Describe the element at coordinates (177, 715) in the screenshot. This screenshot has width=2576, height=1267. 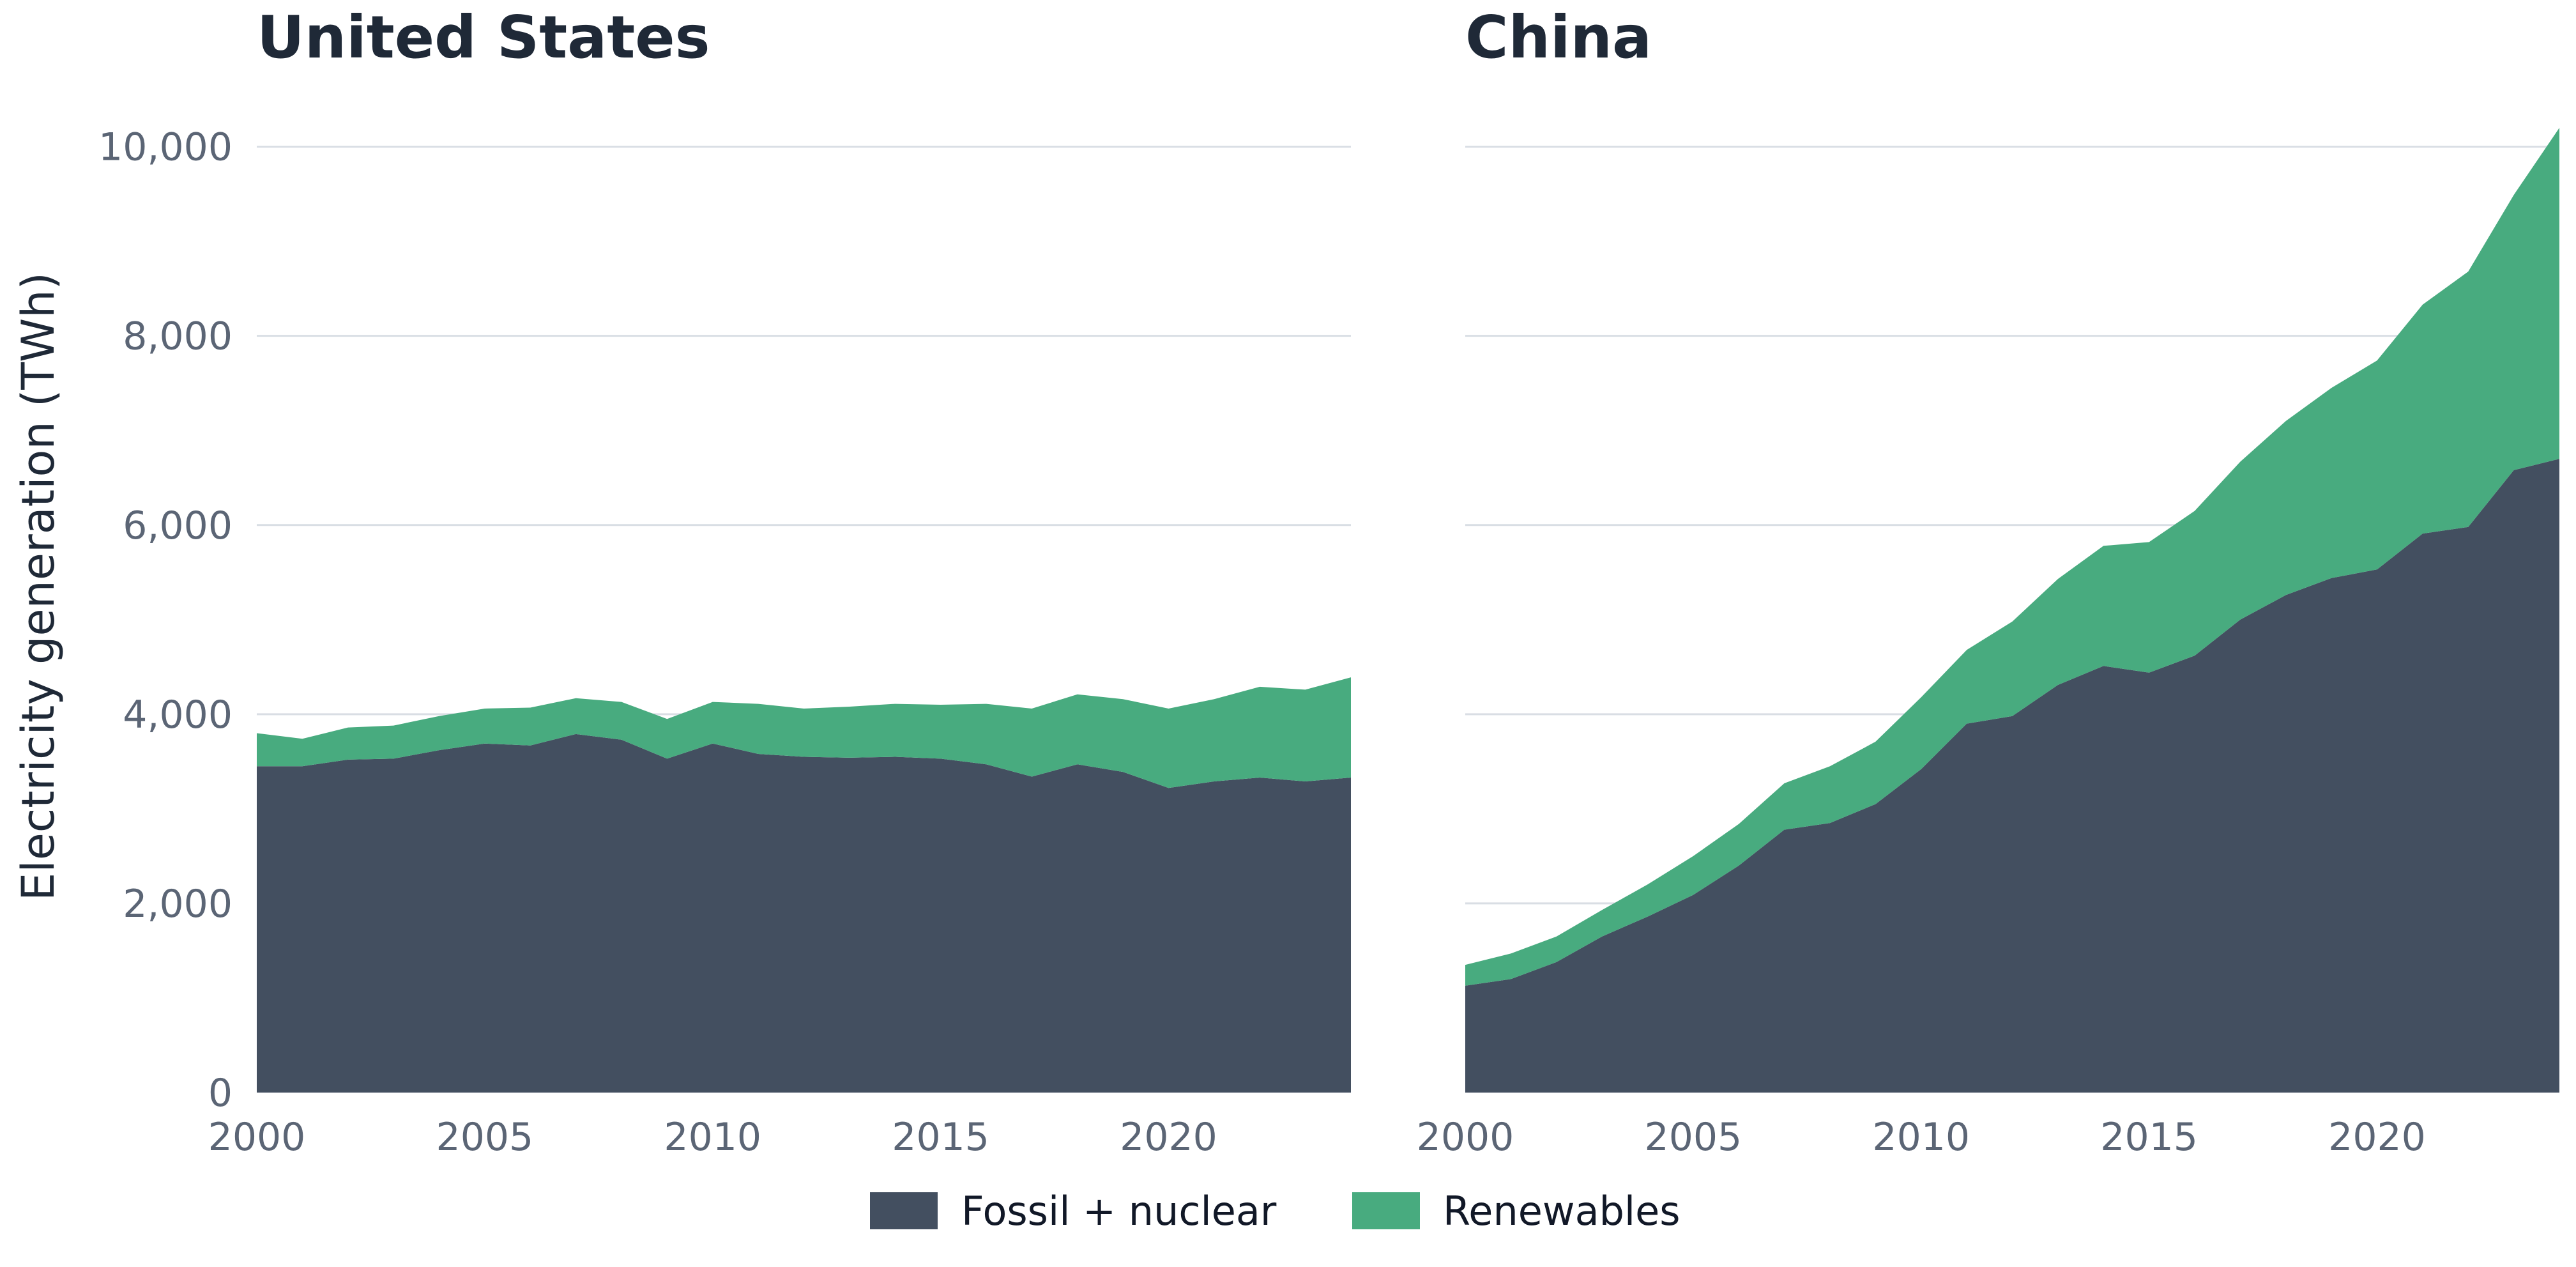
I see `y-tick-label: 4,000` at that location.